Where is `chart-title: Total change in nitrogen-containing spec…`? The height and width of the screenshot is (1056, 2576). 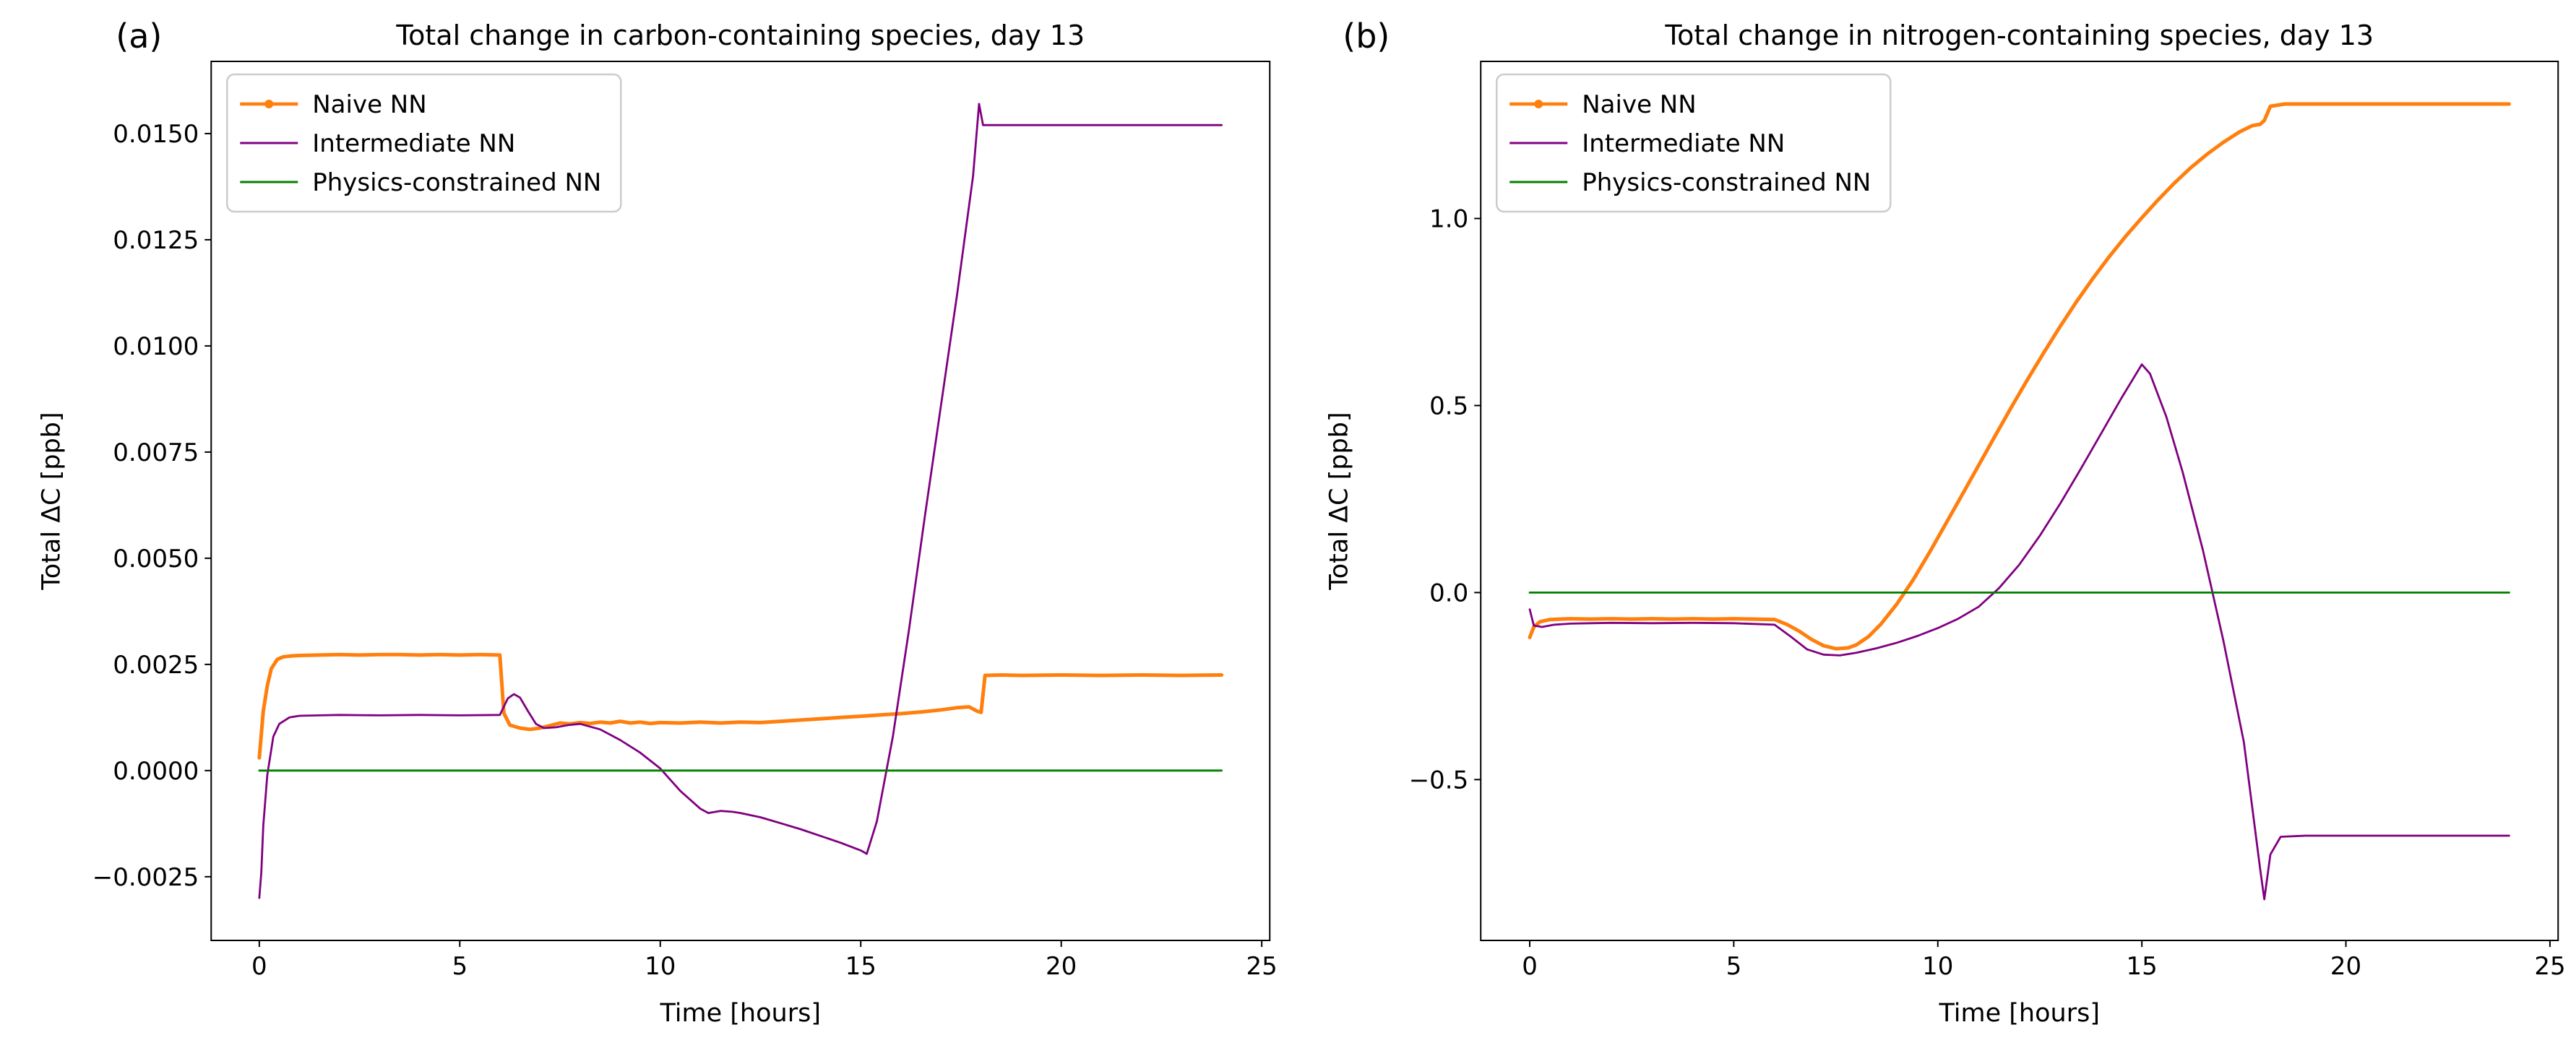
chart-title: Total change in nitrogen-containing spec… is located at coordinates (2019, 35).